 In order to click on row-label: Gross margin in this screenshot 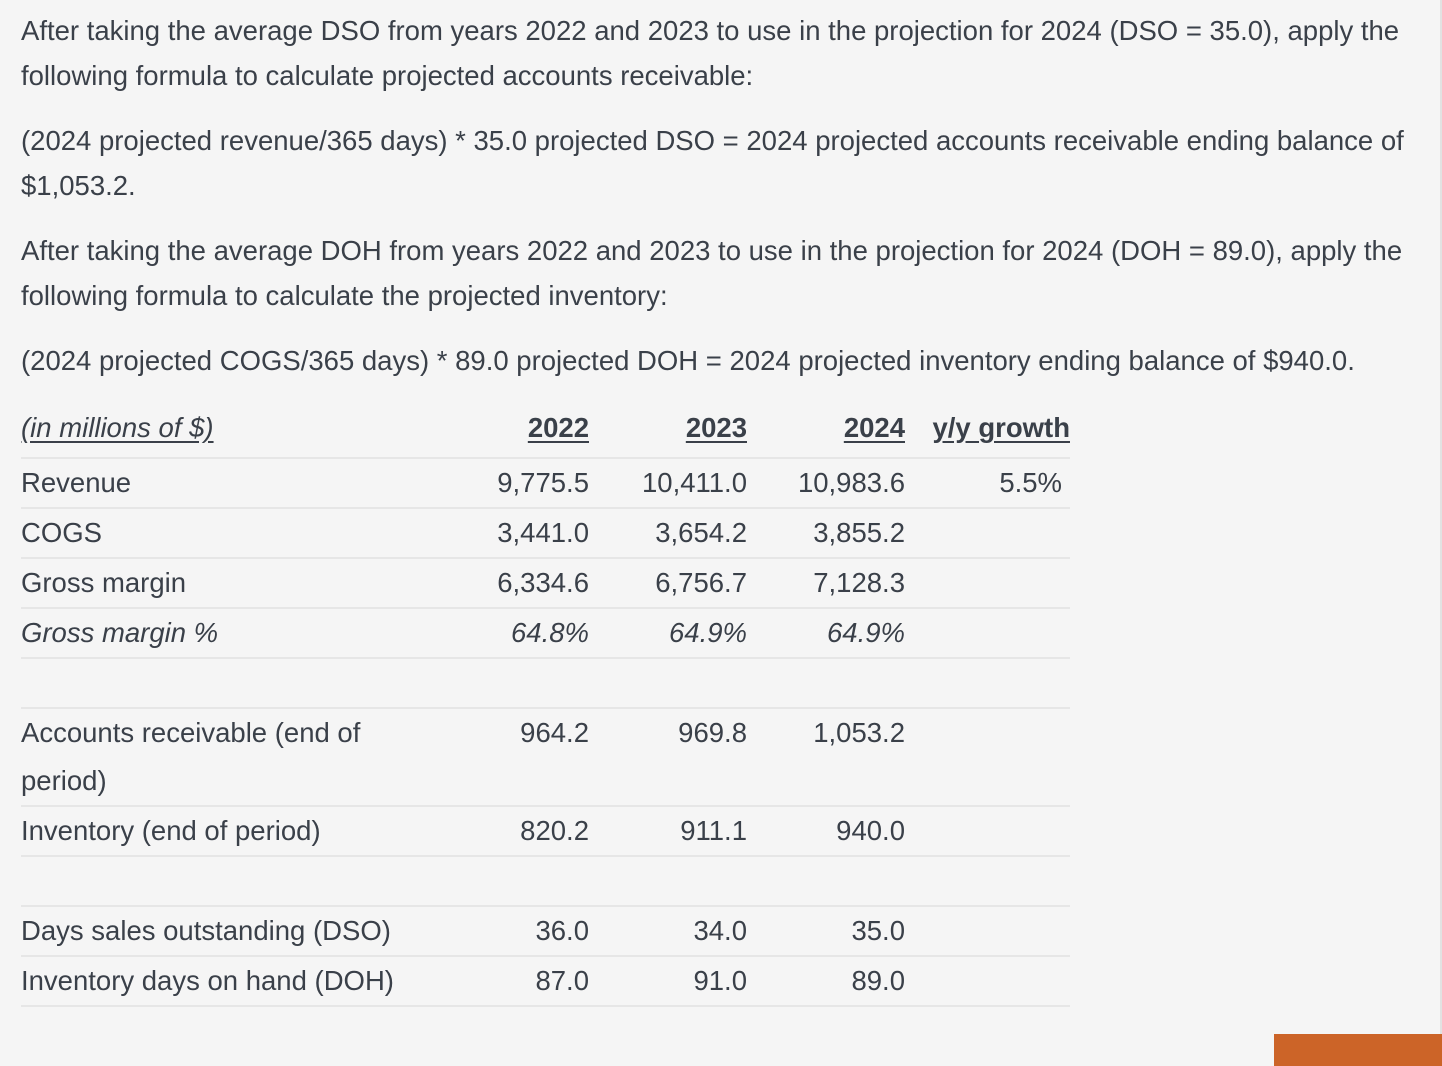, I will do `click(229, 582)`.